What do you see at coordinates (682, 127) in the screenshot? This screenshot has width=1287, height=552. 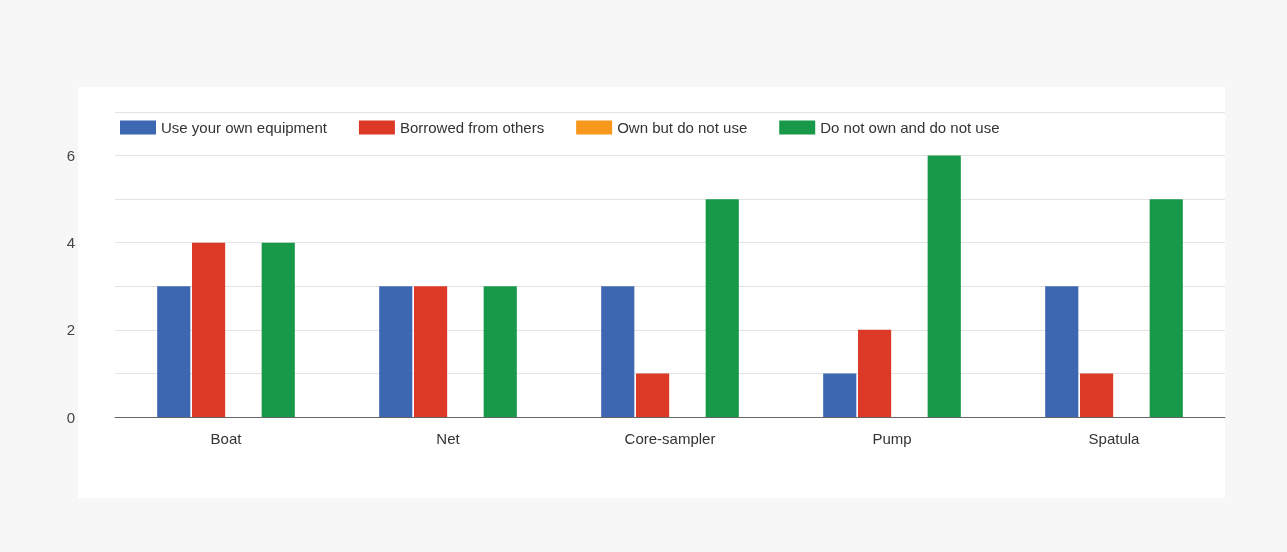 I see `legend-label: Own but do not use` at bounding box center [682, 127].